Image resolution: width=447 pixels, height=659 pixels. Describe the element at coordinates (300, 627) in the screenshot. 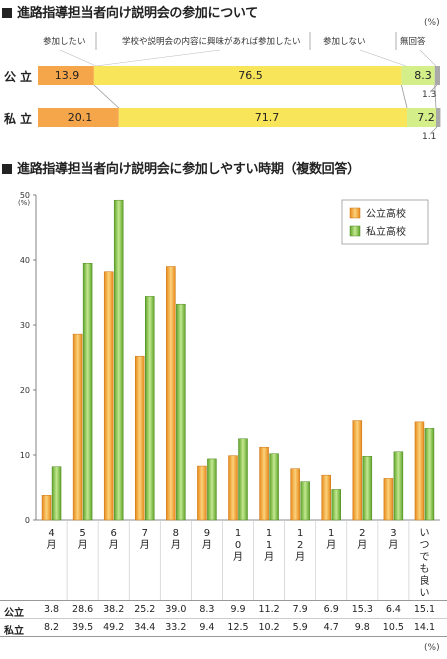

I see `table-cell: 5.9` at that location.